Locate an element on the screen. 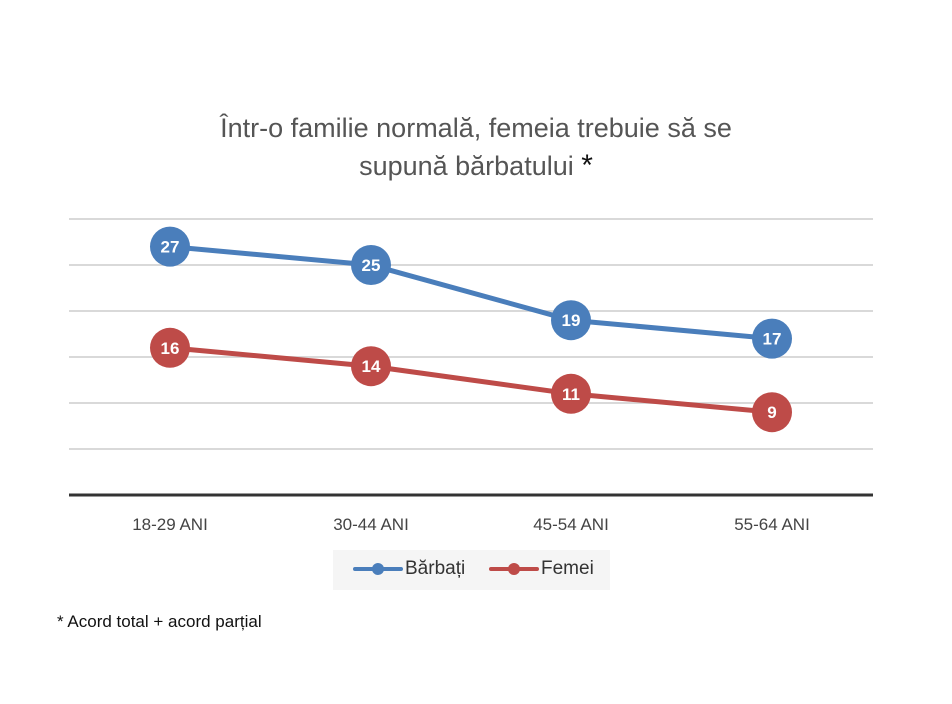  data-label: 25 is located at coordinates (371, 265).